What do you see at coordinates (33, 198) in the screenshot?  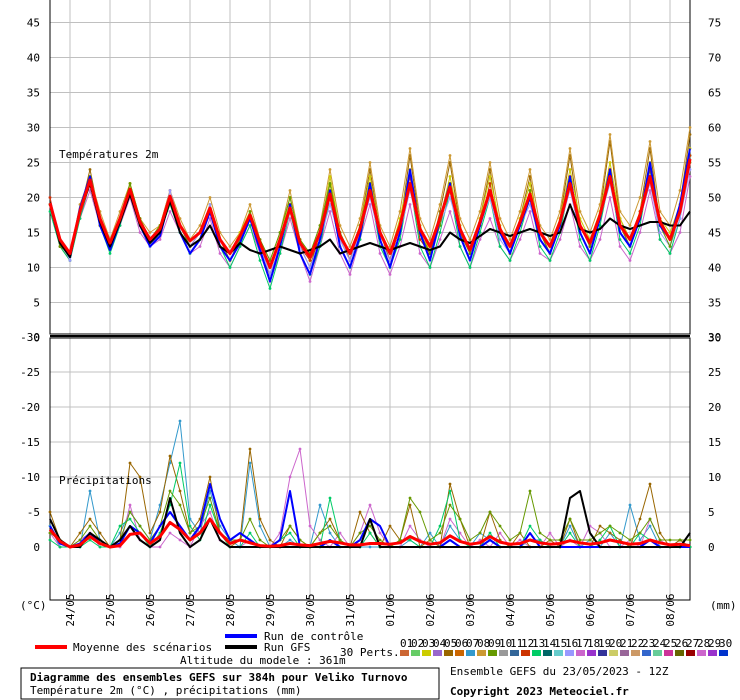 I see `y-tick-left-temp: 20` at bounding box center [33, 198].